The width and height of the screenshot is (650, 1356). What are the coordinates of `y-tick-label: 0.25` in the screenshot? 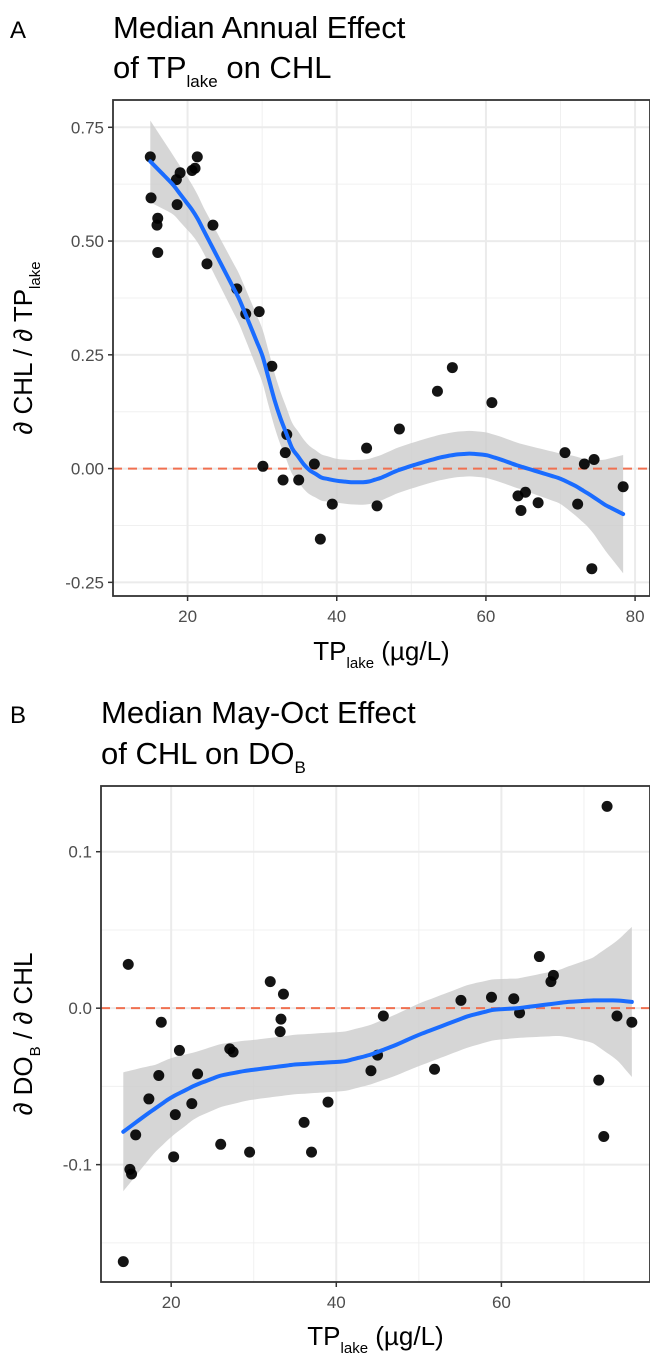 It's located at (87, 355).